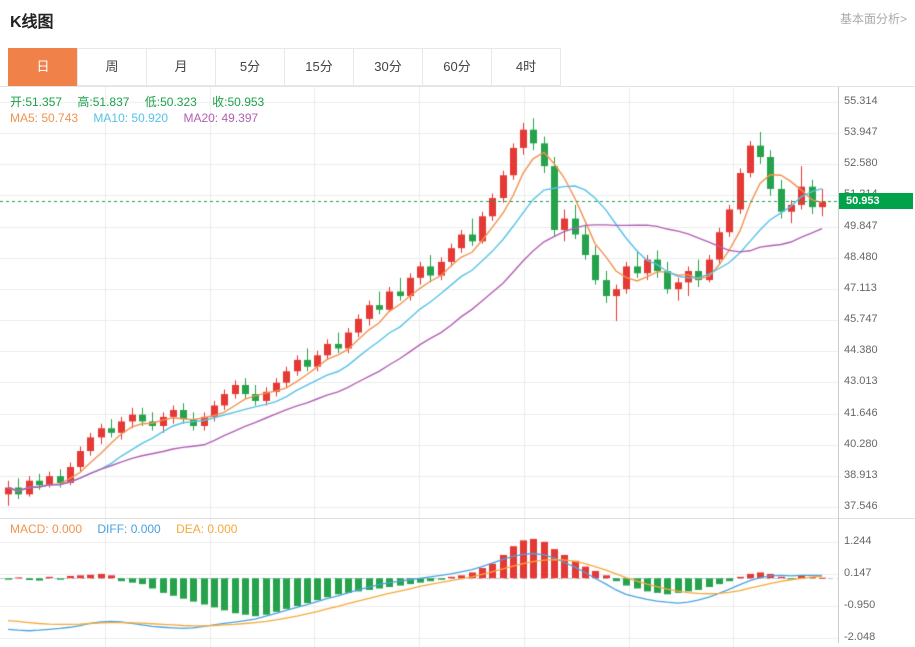 This screenshot has height=647, width=915. I want to click on fundamental-analysis-link: 基本面分析>, so click(873, 19).